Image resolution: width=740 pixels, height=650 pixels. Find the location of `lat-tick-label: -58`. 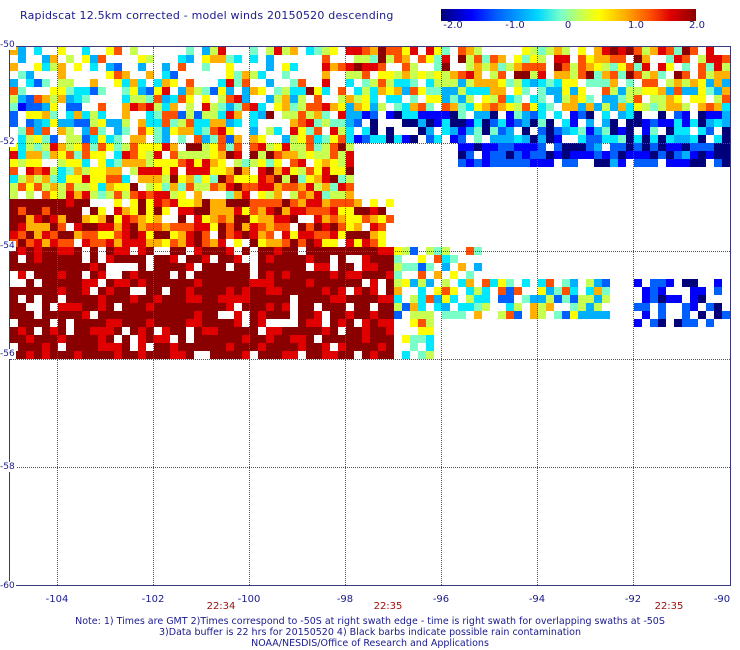

lat-tick-label: -58 is located at coordinates (8, 467).